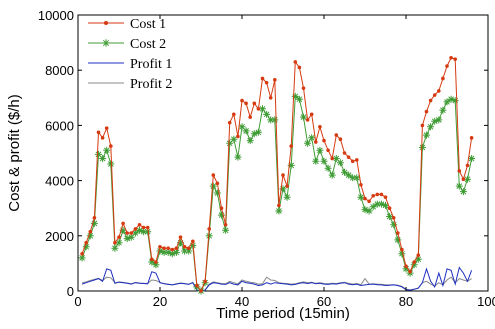 The width and height of the screenshot is (495, 329). I want to click on x-tick-label: 80, so click(406, 301).